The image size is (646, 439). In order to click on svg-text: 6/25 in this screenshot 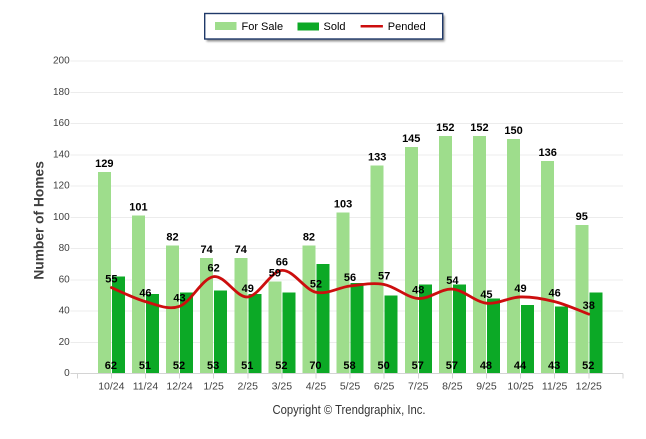, I will do `click(384, 386)`.